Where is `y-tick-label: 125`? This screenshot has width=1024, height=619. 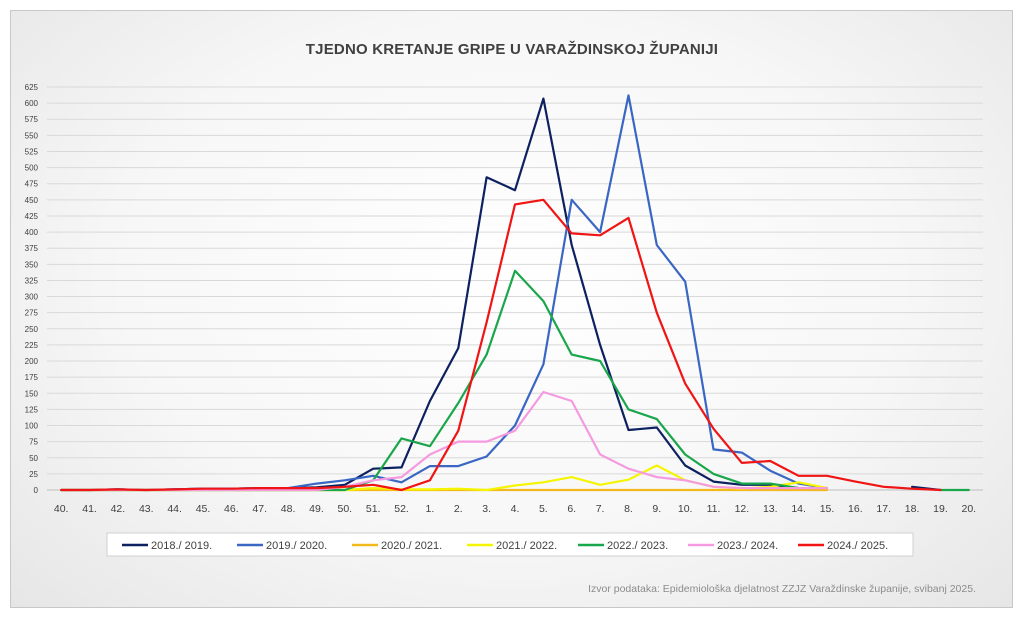 y-tick-label: 125 is located at coordinates (32, 409).